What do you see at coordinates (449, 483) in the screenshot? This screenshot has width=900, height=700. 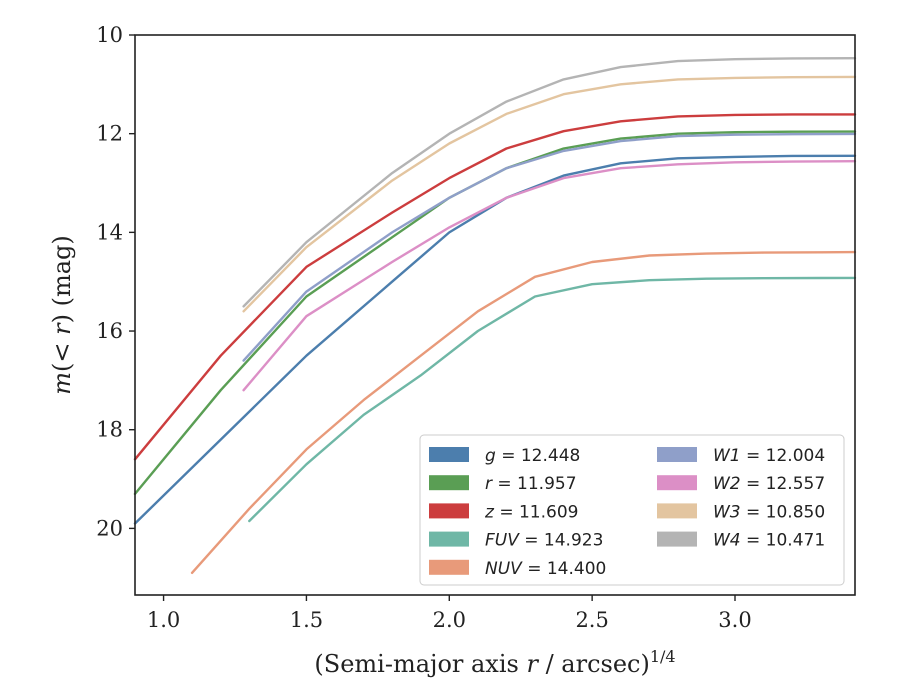 I see `legend-swatch-r` at bounding box center [449, 483].